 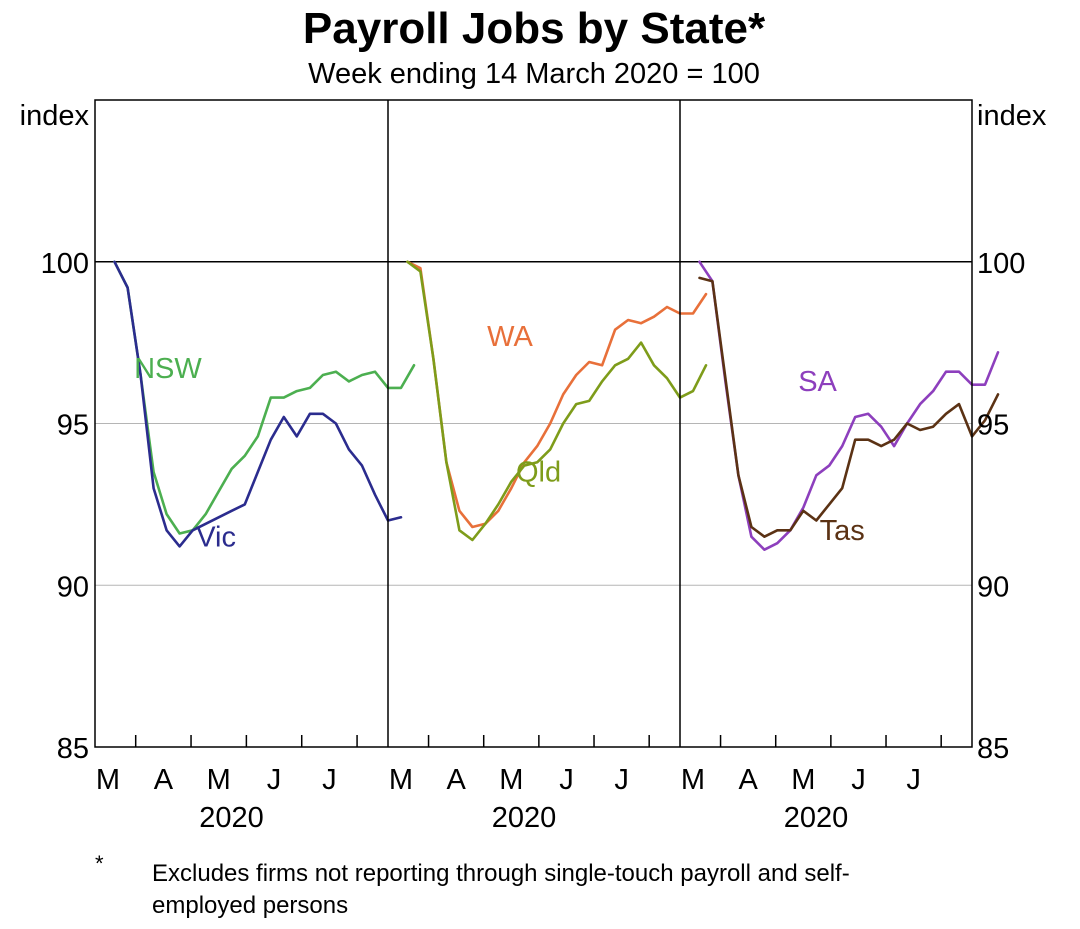 What do you see at coordinates (534, 28) in the screenshot?
I see `chart-title: Payroll Jobs by State*` at bounding box center [534, 28].